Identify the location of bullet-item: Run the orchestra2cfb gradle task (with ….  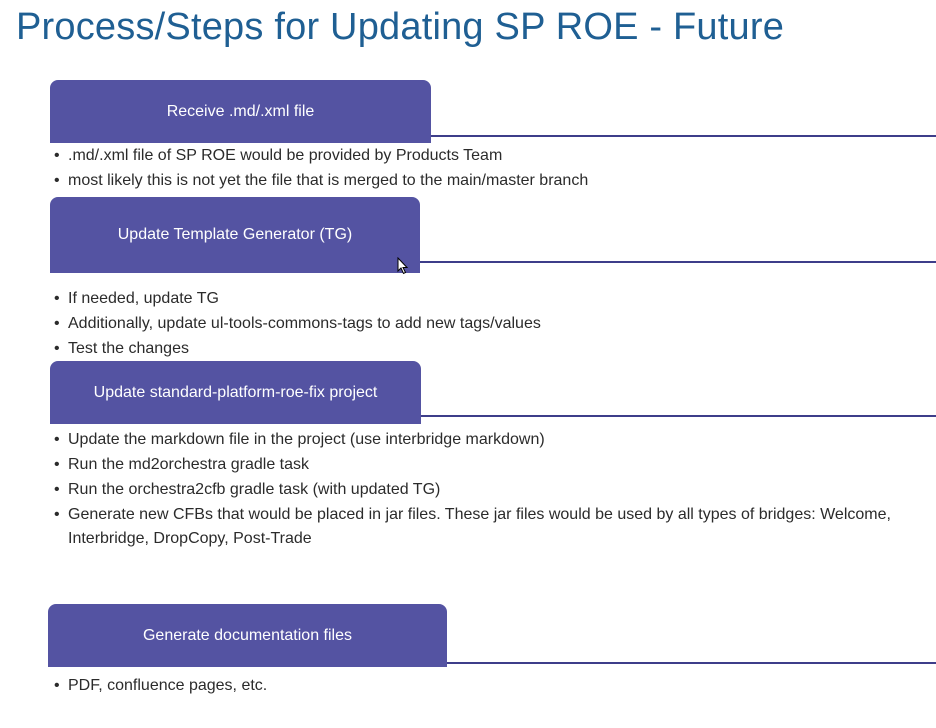
(484, 490).